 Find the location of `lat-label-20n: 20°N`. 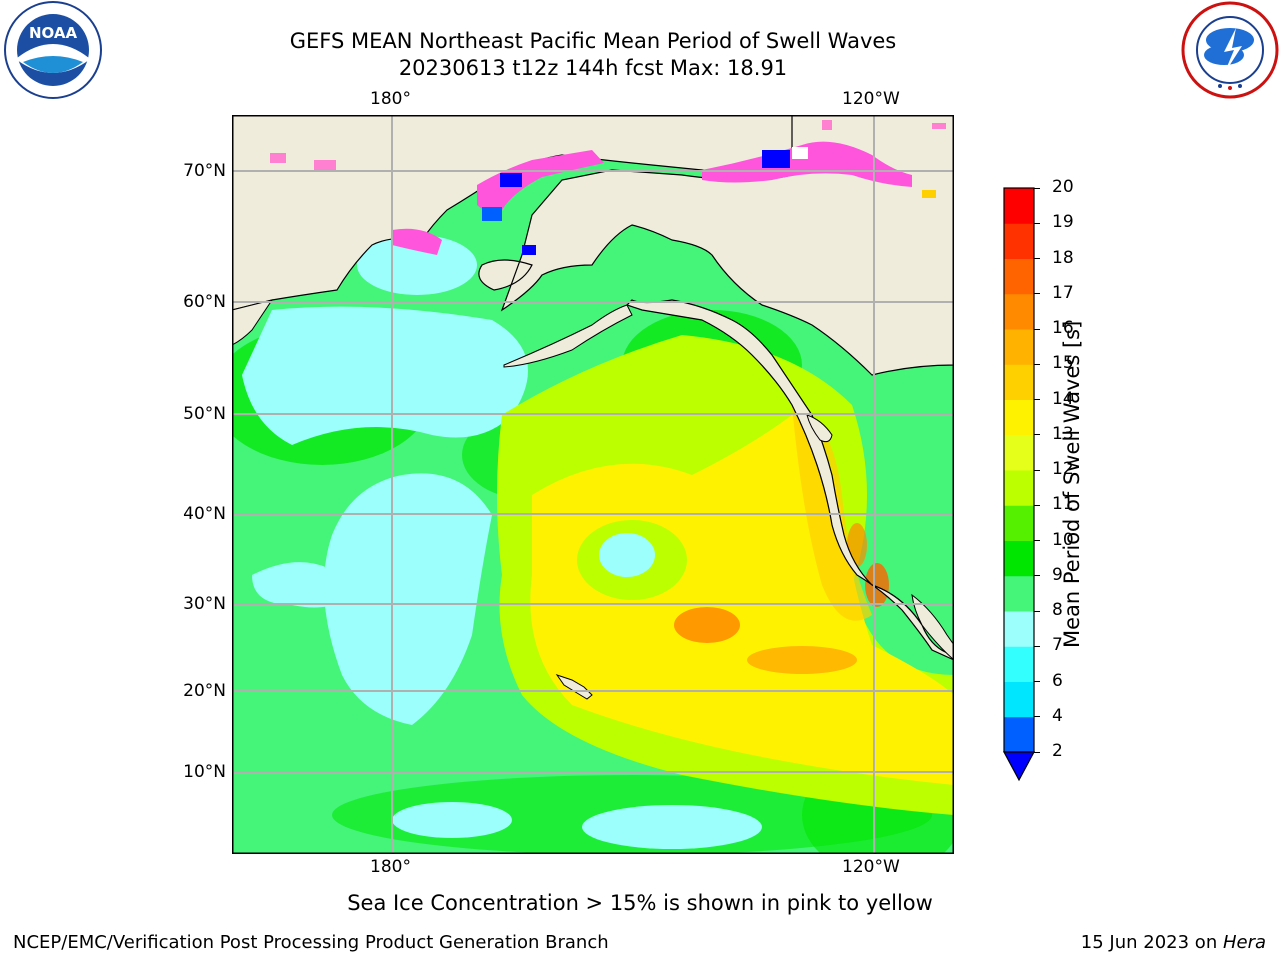

lat-label-20n: 20°N is located at coordinates (204, 691).